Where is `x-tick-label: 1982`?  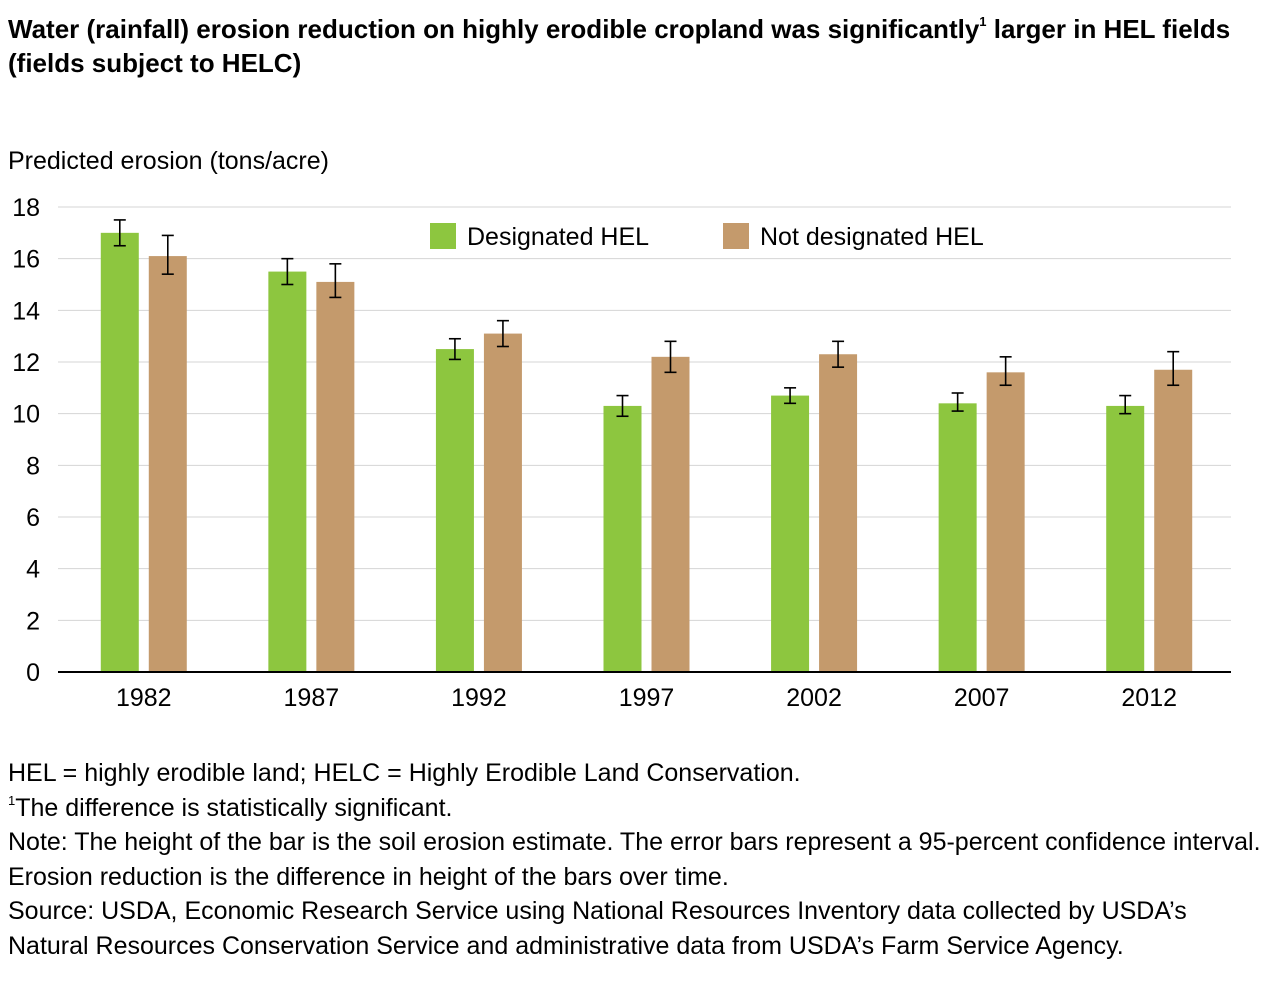 x-tick-label: 1982 is located at coordinates (144, 698).